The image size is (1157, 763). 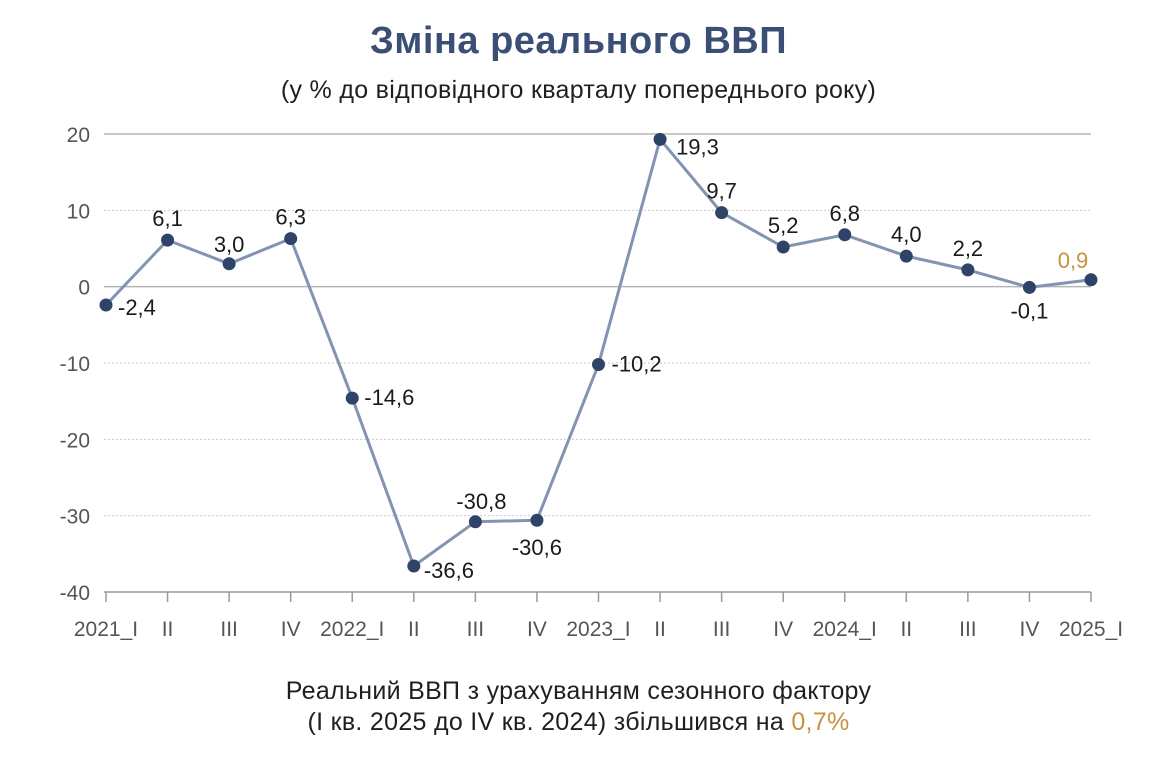 What do you see at coordinates (75, 364) in the screenshot?
I see `y-tick-label: -10` at bounding box center [75, 364].